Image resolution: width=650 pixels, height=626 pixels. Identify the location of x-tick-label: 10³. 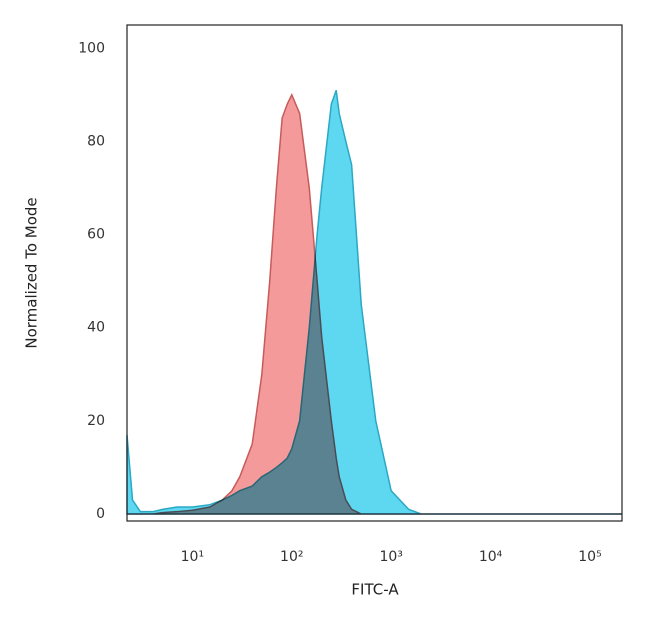
(390, 557).